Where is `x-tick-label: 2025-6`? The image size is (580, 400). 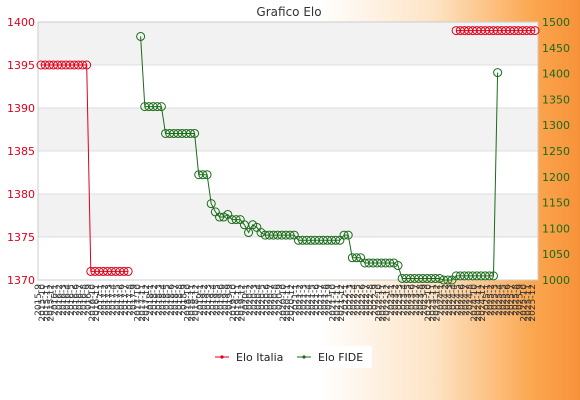 x-tick-label: 2025-6 is located at coordinates (508, 300).